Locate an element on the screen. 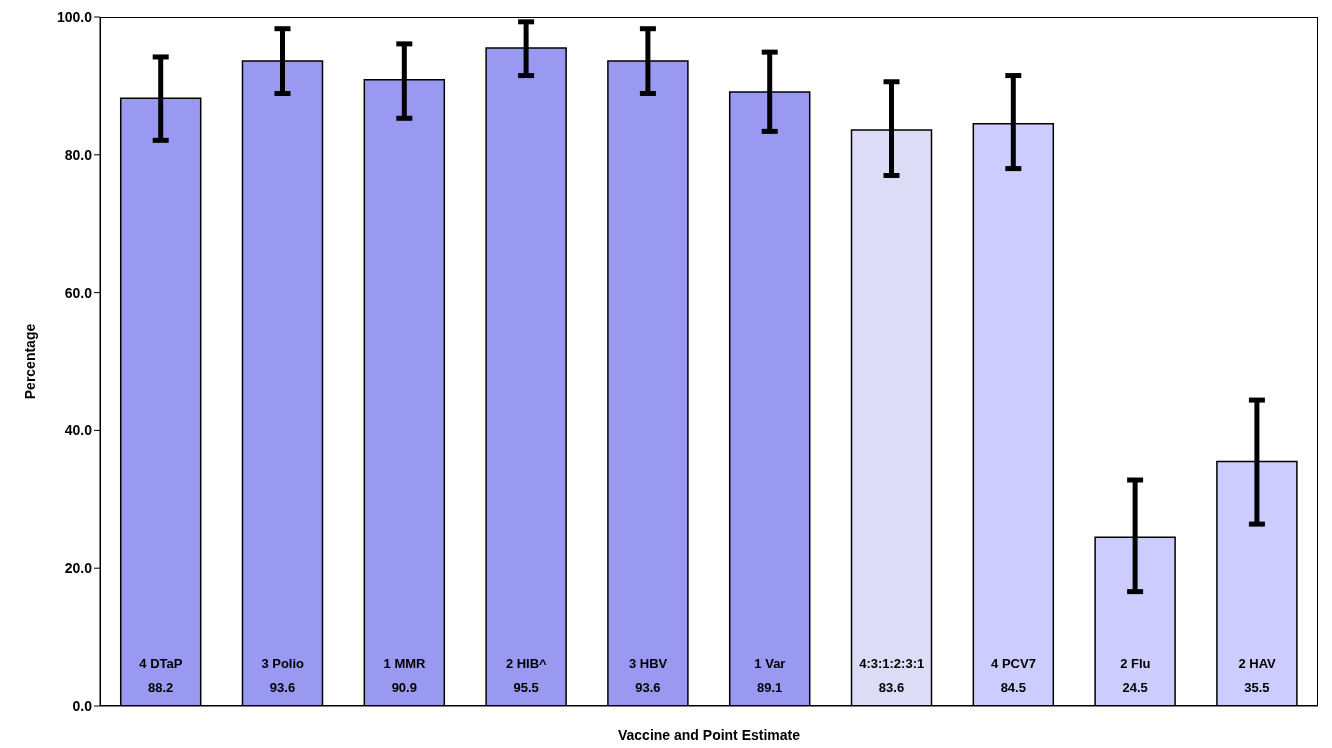 The height and width of the screenshot is (748, 1332). data-label: 89.1 is located at coordinates (770, 687).